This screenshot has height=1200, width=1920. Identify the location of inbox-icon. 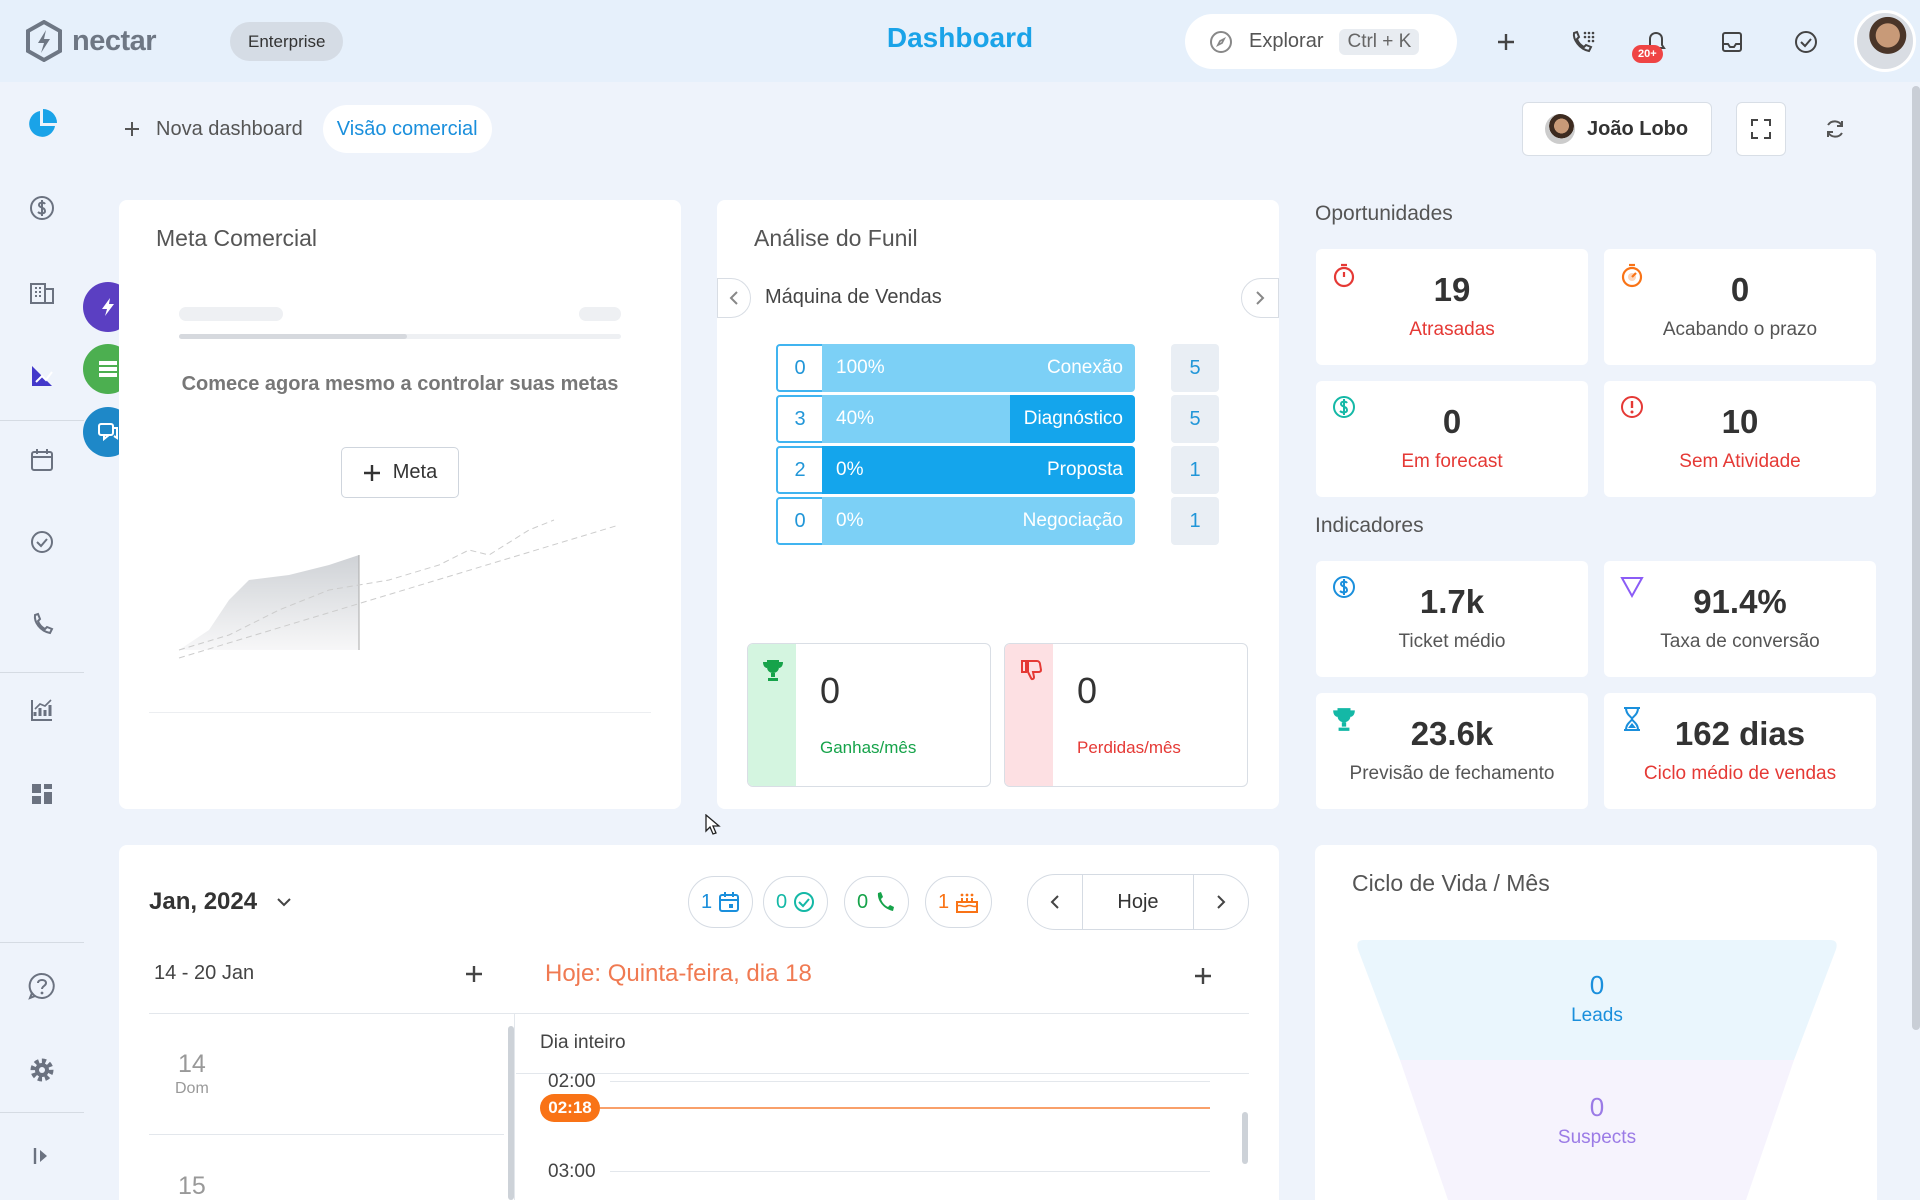
(1732, 42).